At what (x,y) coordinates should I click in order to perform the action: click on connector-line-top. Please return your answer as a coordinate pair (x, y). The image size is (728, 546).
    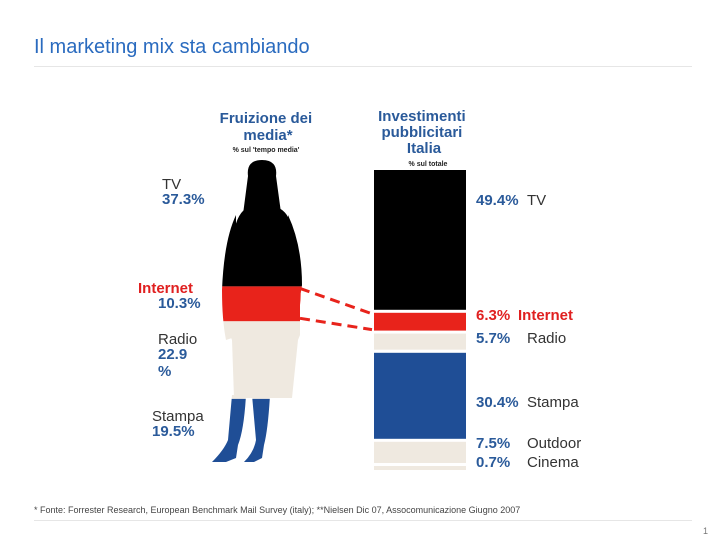
    Looking at the image, I should click on (336, 301).